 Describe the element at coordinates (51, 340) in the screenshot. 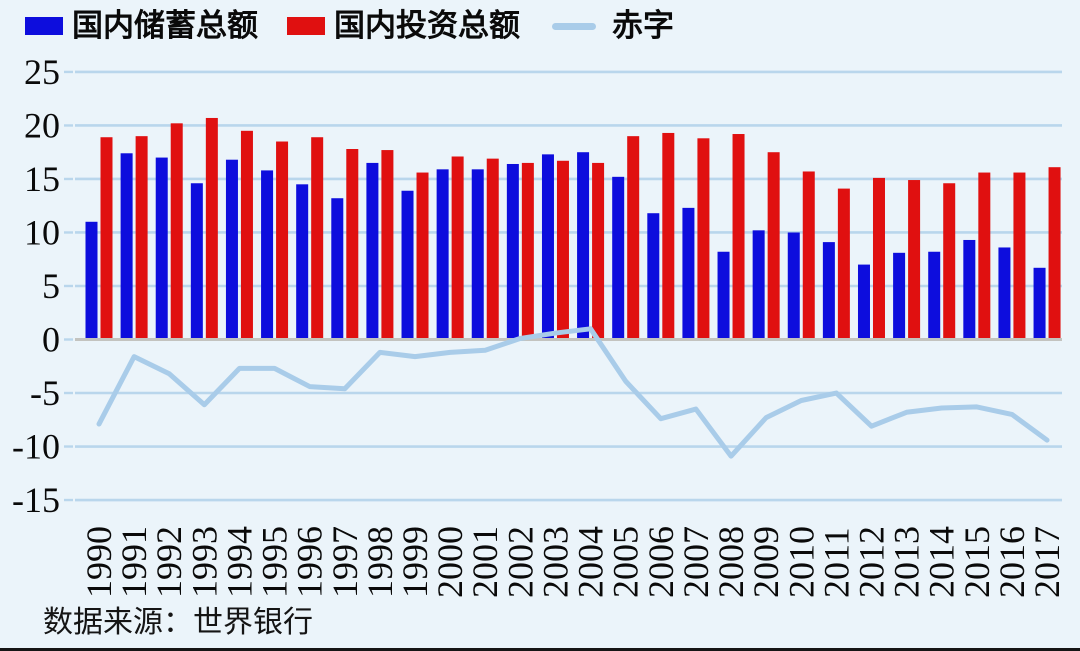

I see `y-axis-label: 0` at that location.